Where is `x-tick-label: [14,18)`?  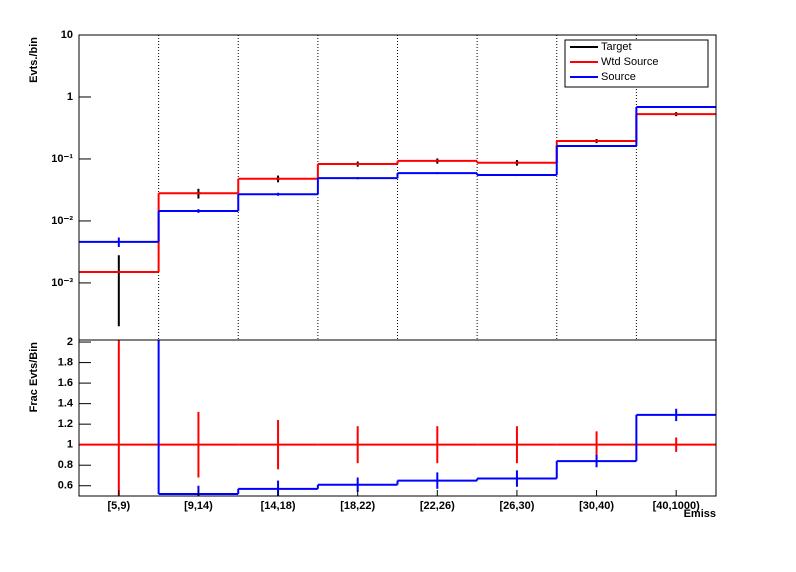
x-tick-label: [14,18) is located at coordinates (278, 506).